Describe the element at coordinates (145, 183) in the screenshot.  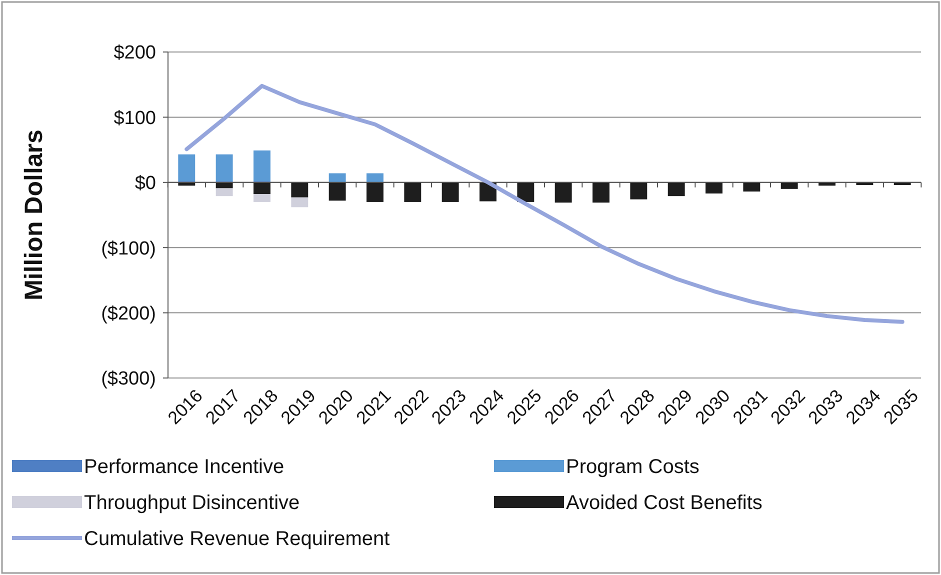
I see `y-tick-label: $0` at that location.